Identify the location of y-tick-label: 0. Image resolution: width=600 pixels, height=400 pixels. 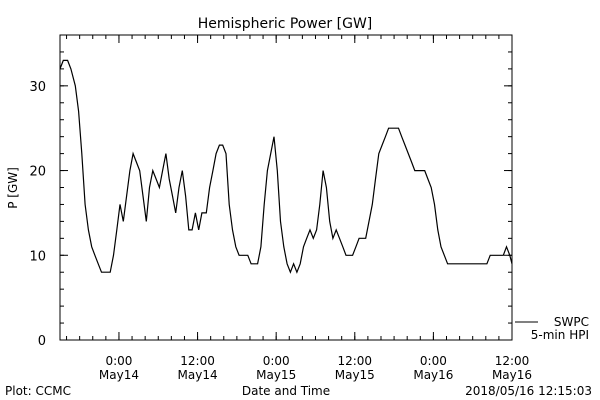
(42, 341).